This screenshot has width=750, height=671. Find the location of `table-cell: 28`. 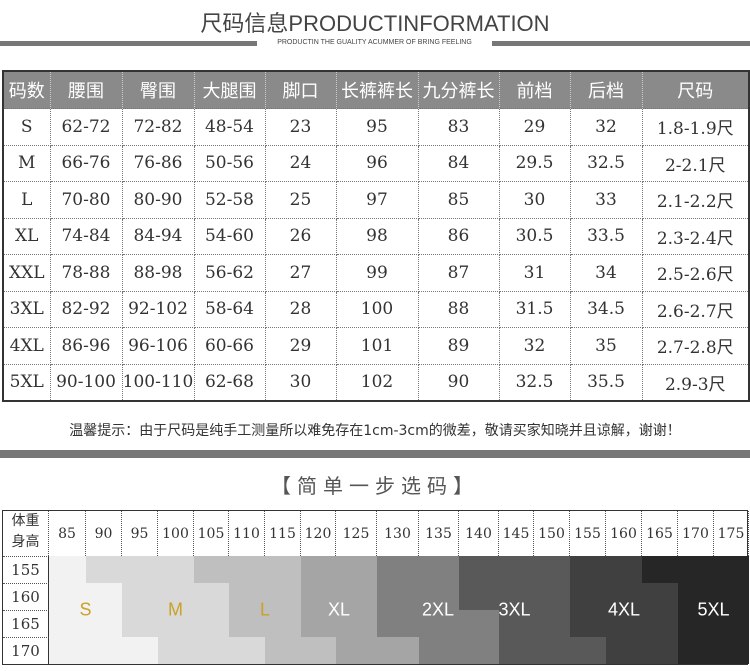

table-cell: 28 is located at coordinates (300, 309).